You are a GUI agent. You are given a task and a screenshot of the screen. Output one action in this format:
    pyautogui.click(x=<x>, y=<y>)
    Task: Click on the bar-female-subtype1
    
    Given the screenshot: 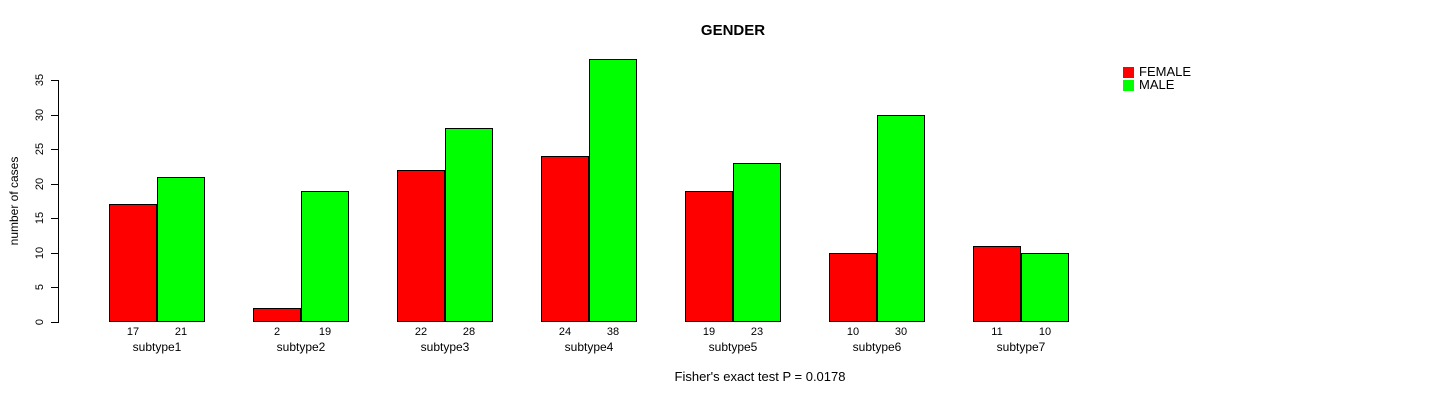 What is the action you would take?
    pyautogui.click(x=133, y=263)
    